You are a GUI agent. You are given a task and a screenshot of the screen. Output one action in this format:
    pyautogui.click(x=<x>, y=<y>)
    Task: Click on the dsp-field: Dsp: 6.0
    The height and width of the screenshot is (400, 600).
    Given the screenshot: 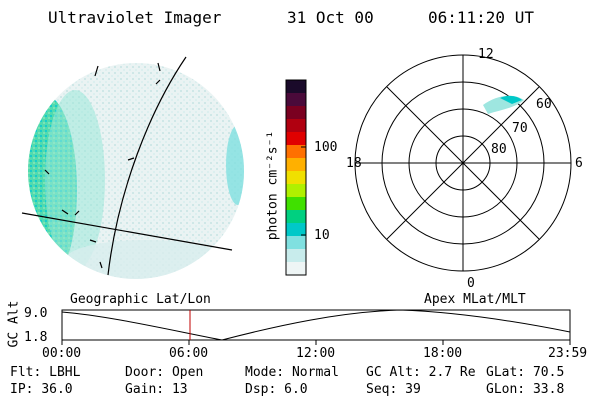 What is the action you would take?
    pyautogui.click(x=276, y=389)
    